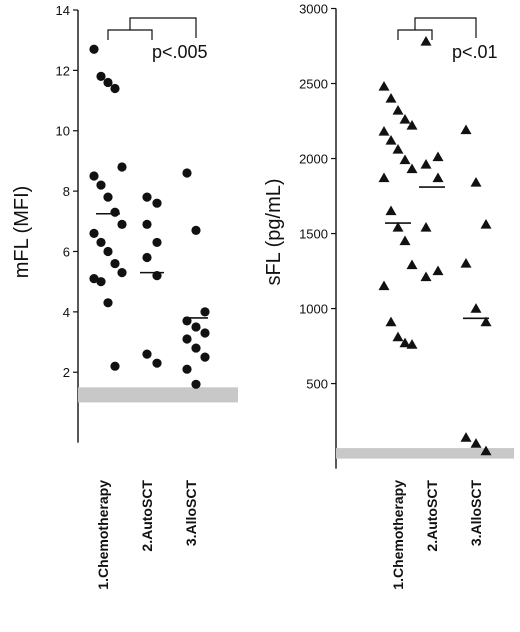  I want to click on right-y-axis: 500 1000 1500 2000 2500 3000, so click(318, 235).